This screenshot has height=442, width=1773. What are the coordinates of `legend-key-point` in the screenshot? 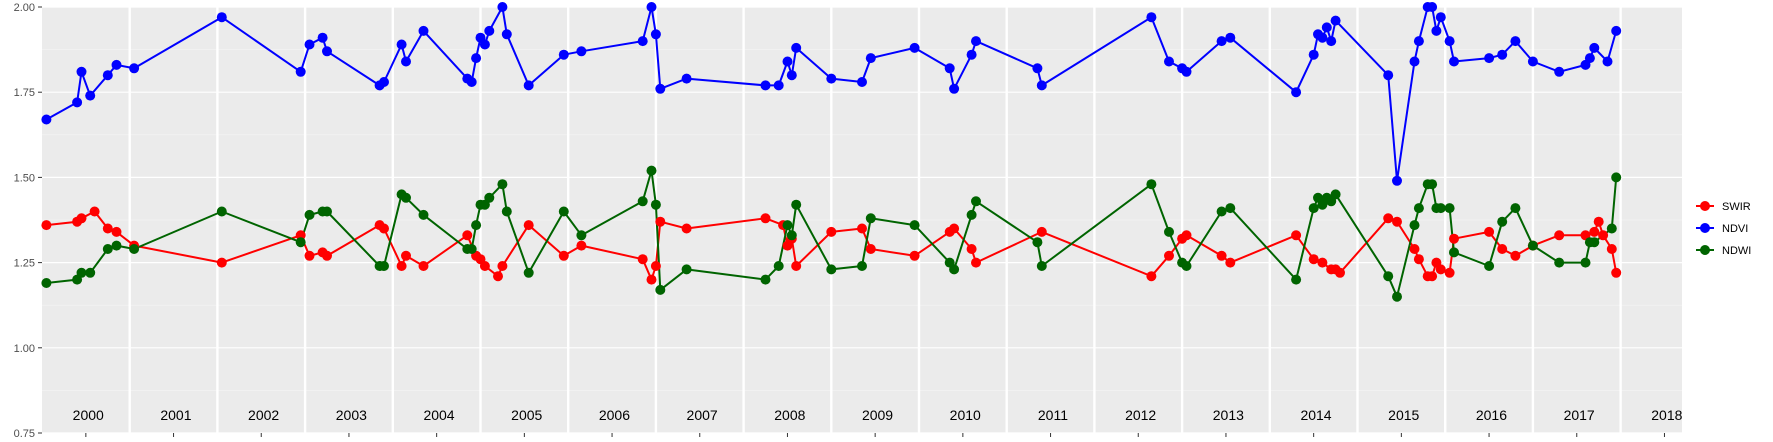 It's located at (1705, 250).